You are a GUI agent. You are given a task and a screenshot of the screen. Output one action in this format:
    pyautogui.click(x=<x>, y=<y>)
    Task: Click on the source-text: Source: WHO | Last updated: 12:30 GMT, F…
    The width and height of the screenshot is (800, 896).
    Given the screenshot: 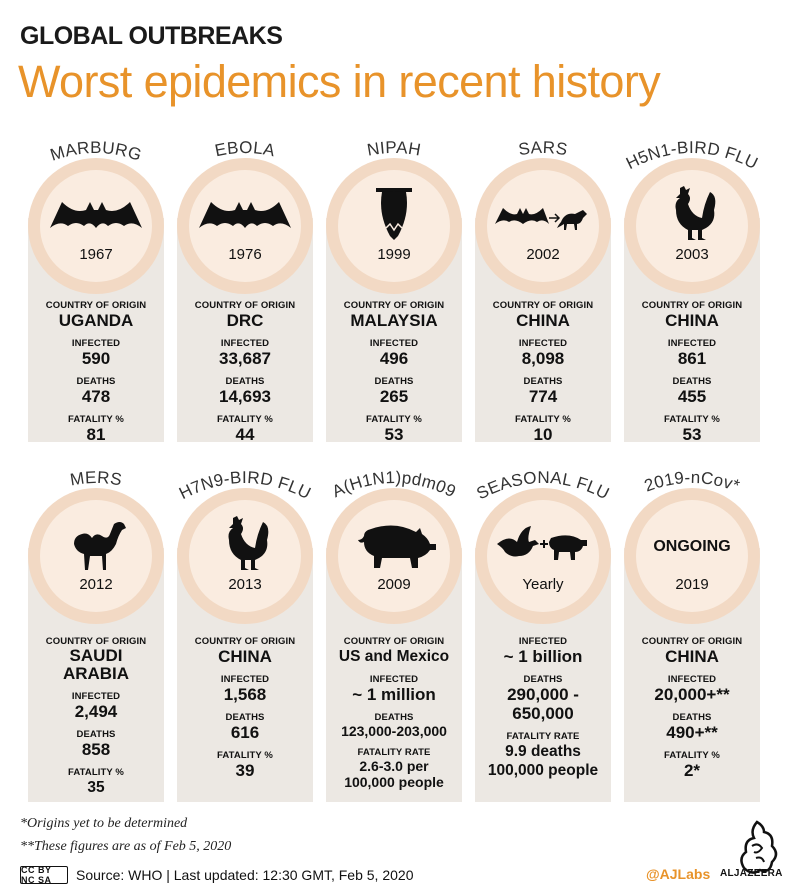 What is the action you would take?
    pyautogui.click(x=245, y=875)
    